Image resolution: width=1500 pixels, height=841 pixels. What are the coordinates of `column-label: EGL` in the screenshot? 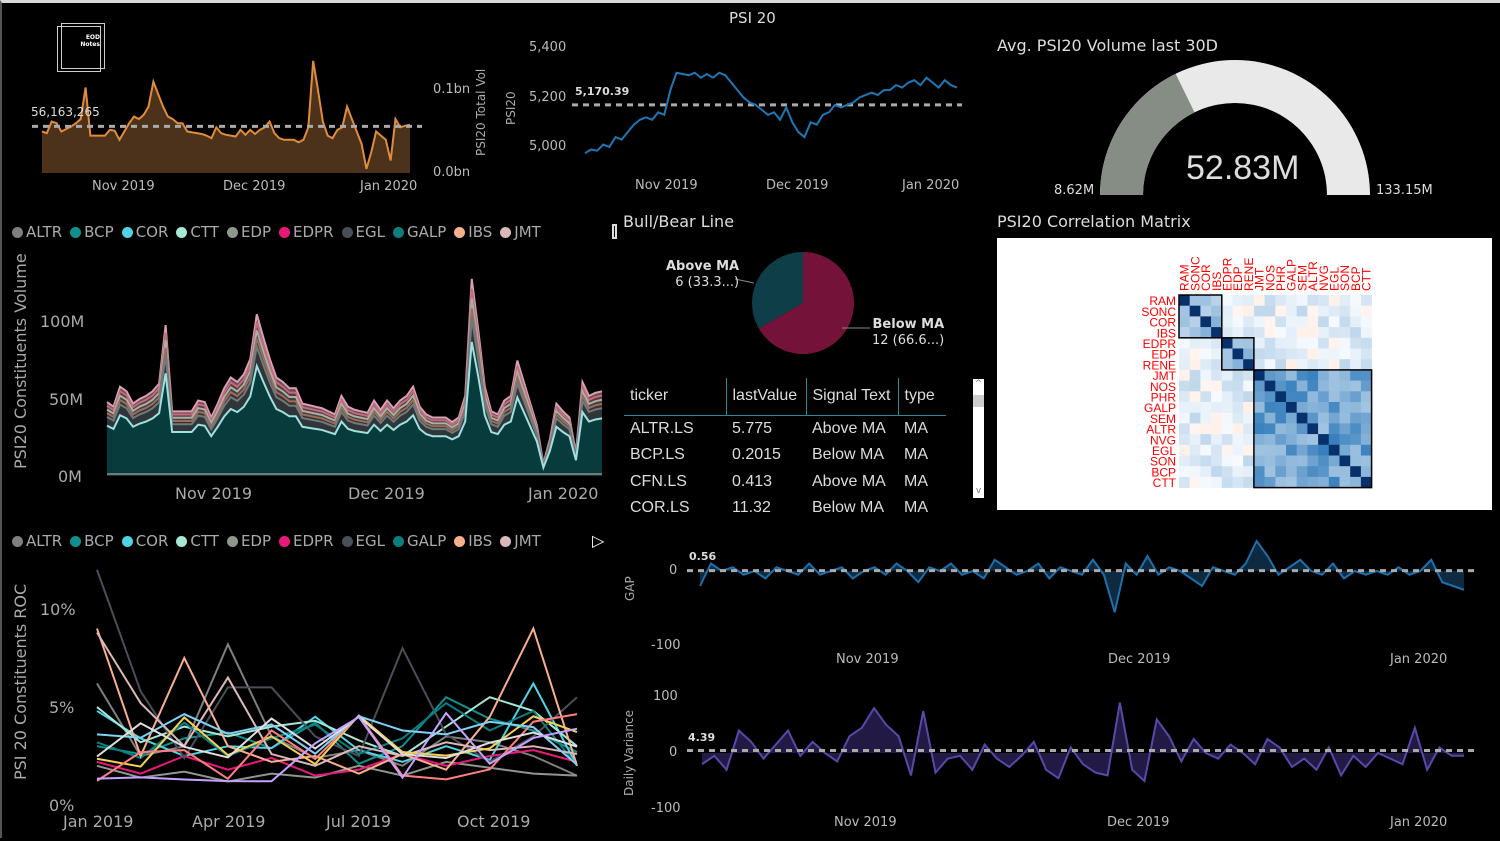 It's located at (1335, 279).